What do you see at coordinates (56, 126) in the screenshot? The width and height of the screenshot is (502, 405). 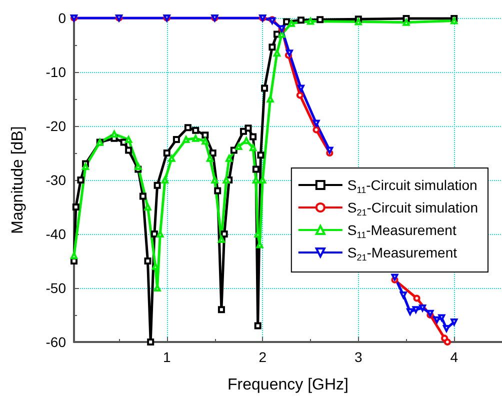 I see `y-tick-label: -20` at bounding box center [56, 126].